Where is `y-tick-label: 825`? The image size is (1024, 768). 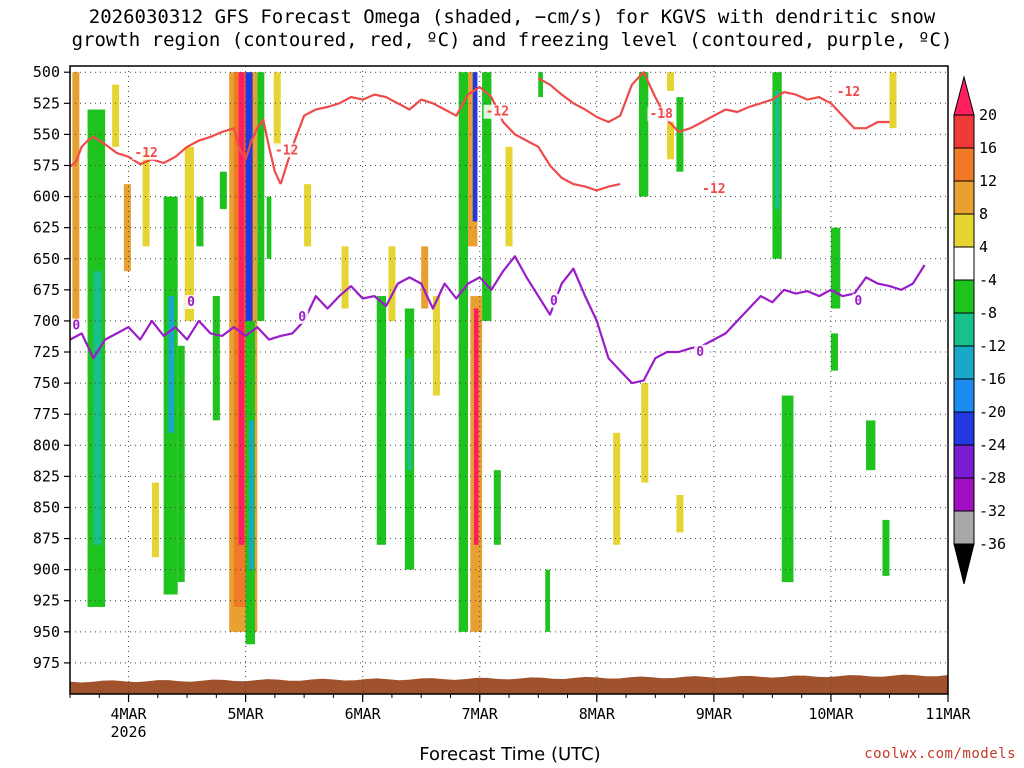
y-tick-label: 825 is located at coordinates (46, 476).